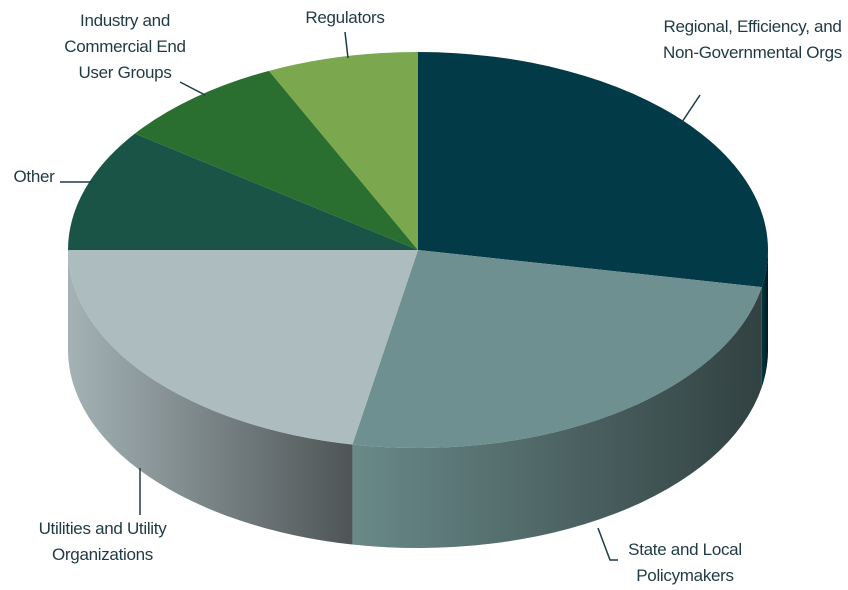  What do you see at coordinates (764, 319) in the screenshot?
I see `slice-side-shade` at bounding box center [764, 319].